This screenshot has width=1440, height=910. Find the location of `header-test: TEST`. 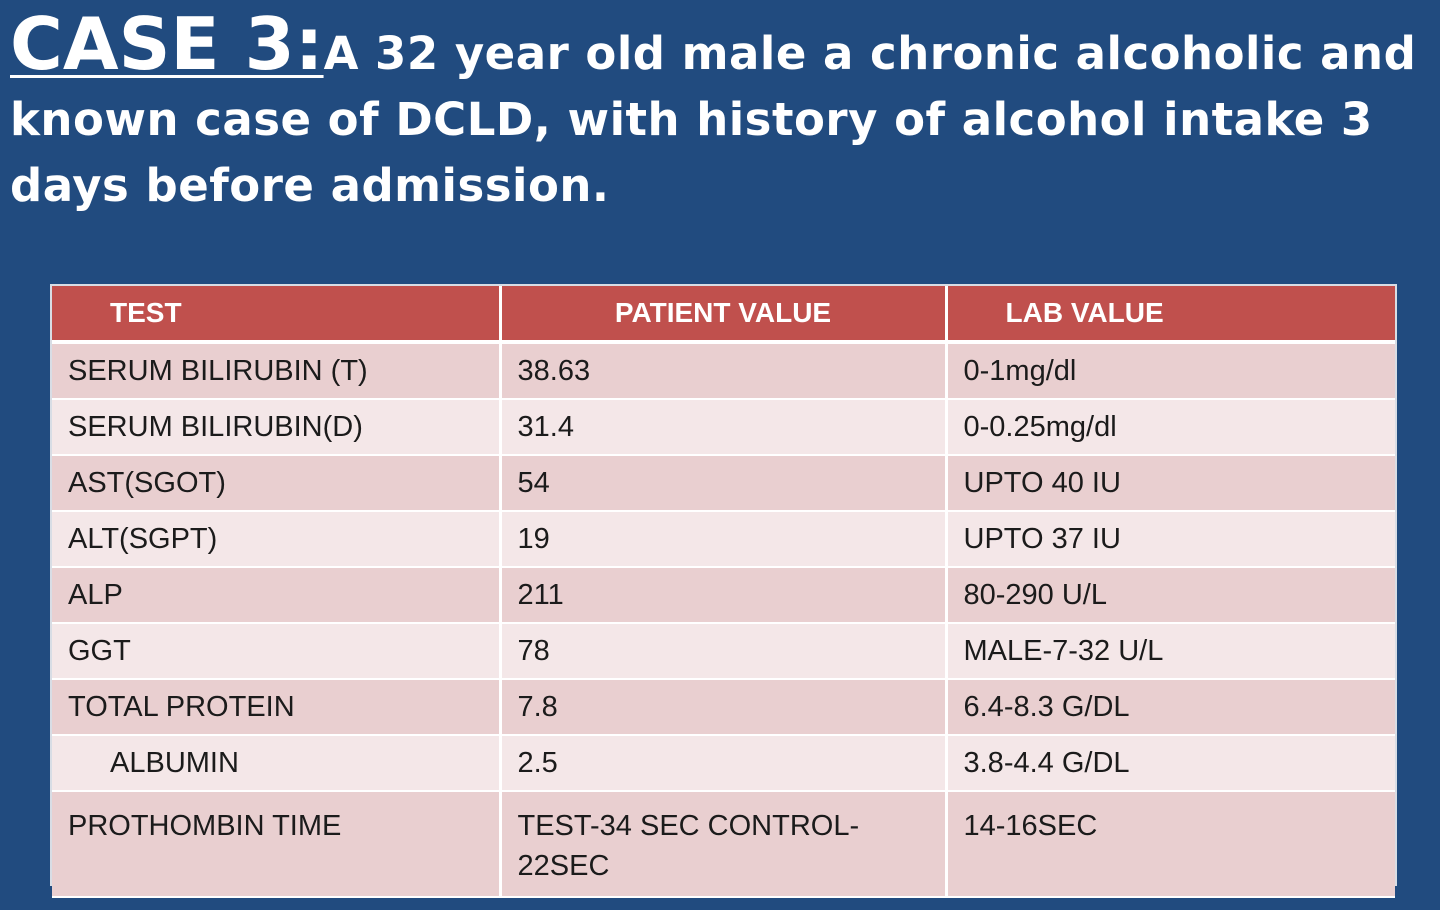

header-test: TEST is located at coordinates (277, 315).